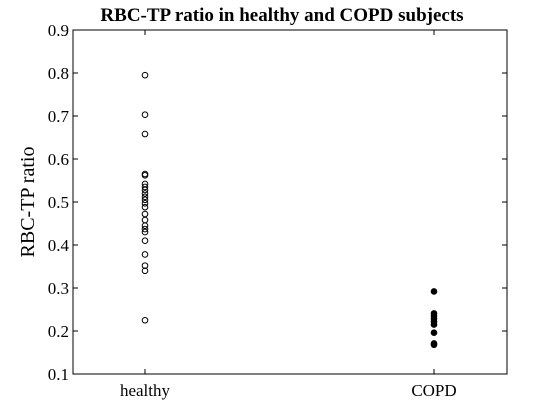  What do you see at coordinates (58, 202) in the screenshot?
I see `y-tick-label: 0.5` at bounding box center [58, 202].